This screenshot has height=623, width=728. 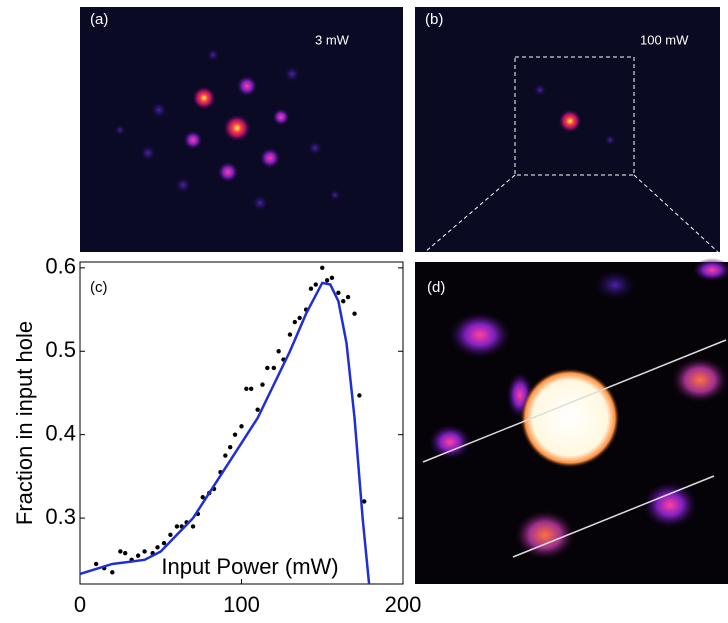 What do you see at coordinates (60, 266) in the screenshot?
I see `y-tick-label: 0.6` at bounding box center [60, 266].